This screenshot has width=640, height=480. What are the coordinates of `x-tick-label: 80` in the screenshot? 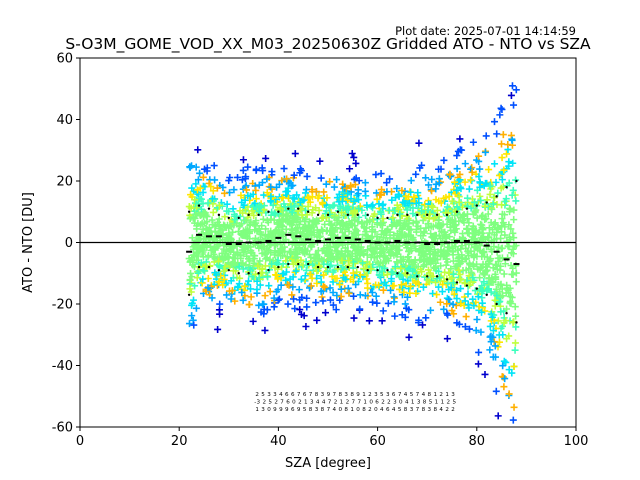 It's located at (477, 441).